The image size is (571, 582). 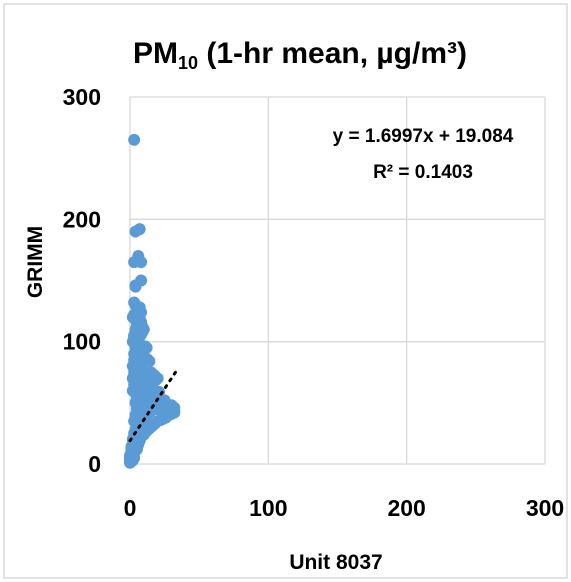 I want to click on chart-title-subscript: 10, so click(x=188, y=63).